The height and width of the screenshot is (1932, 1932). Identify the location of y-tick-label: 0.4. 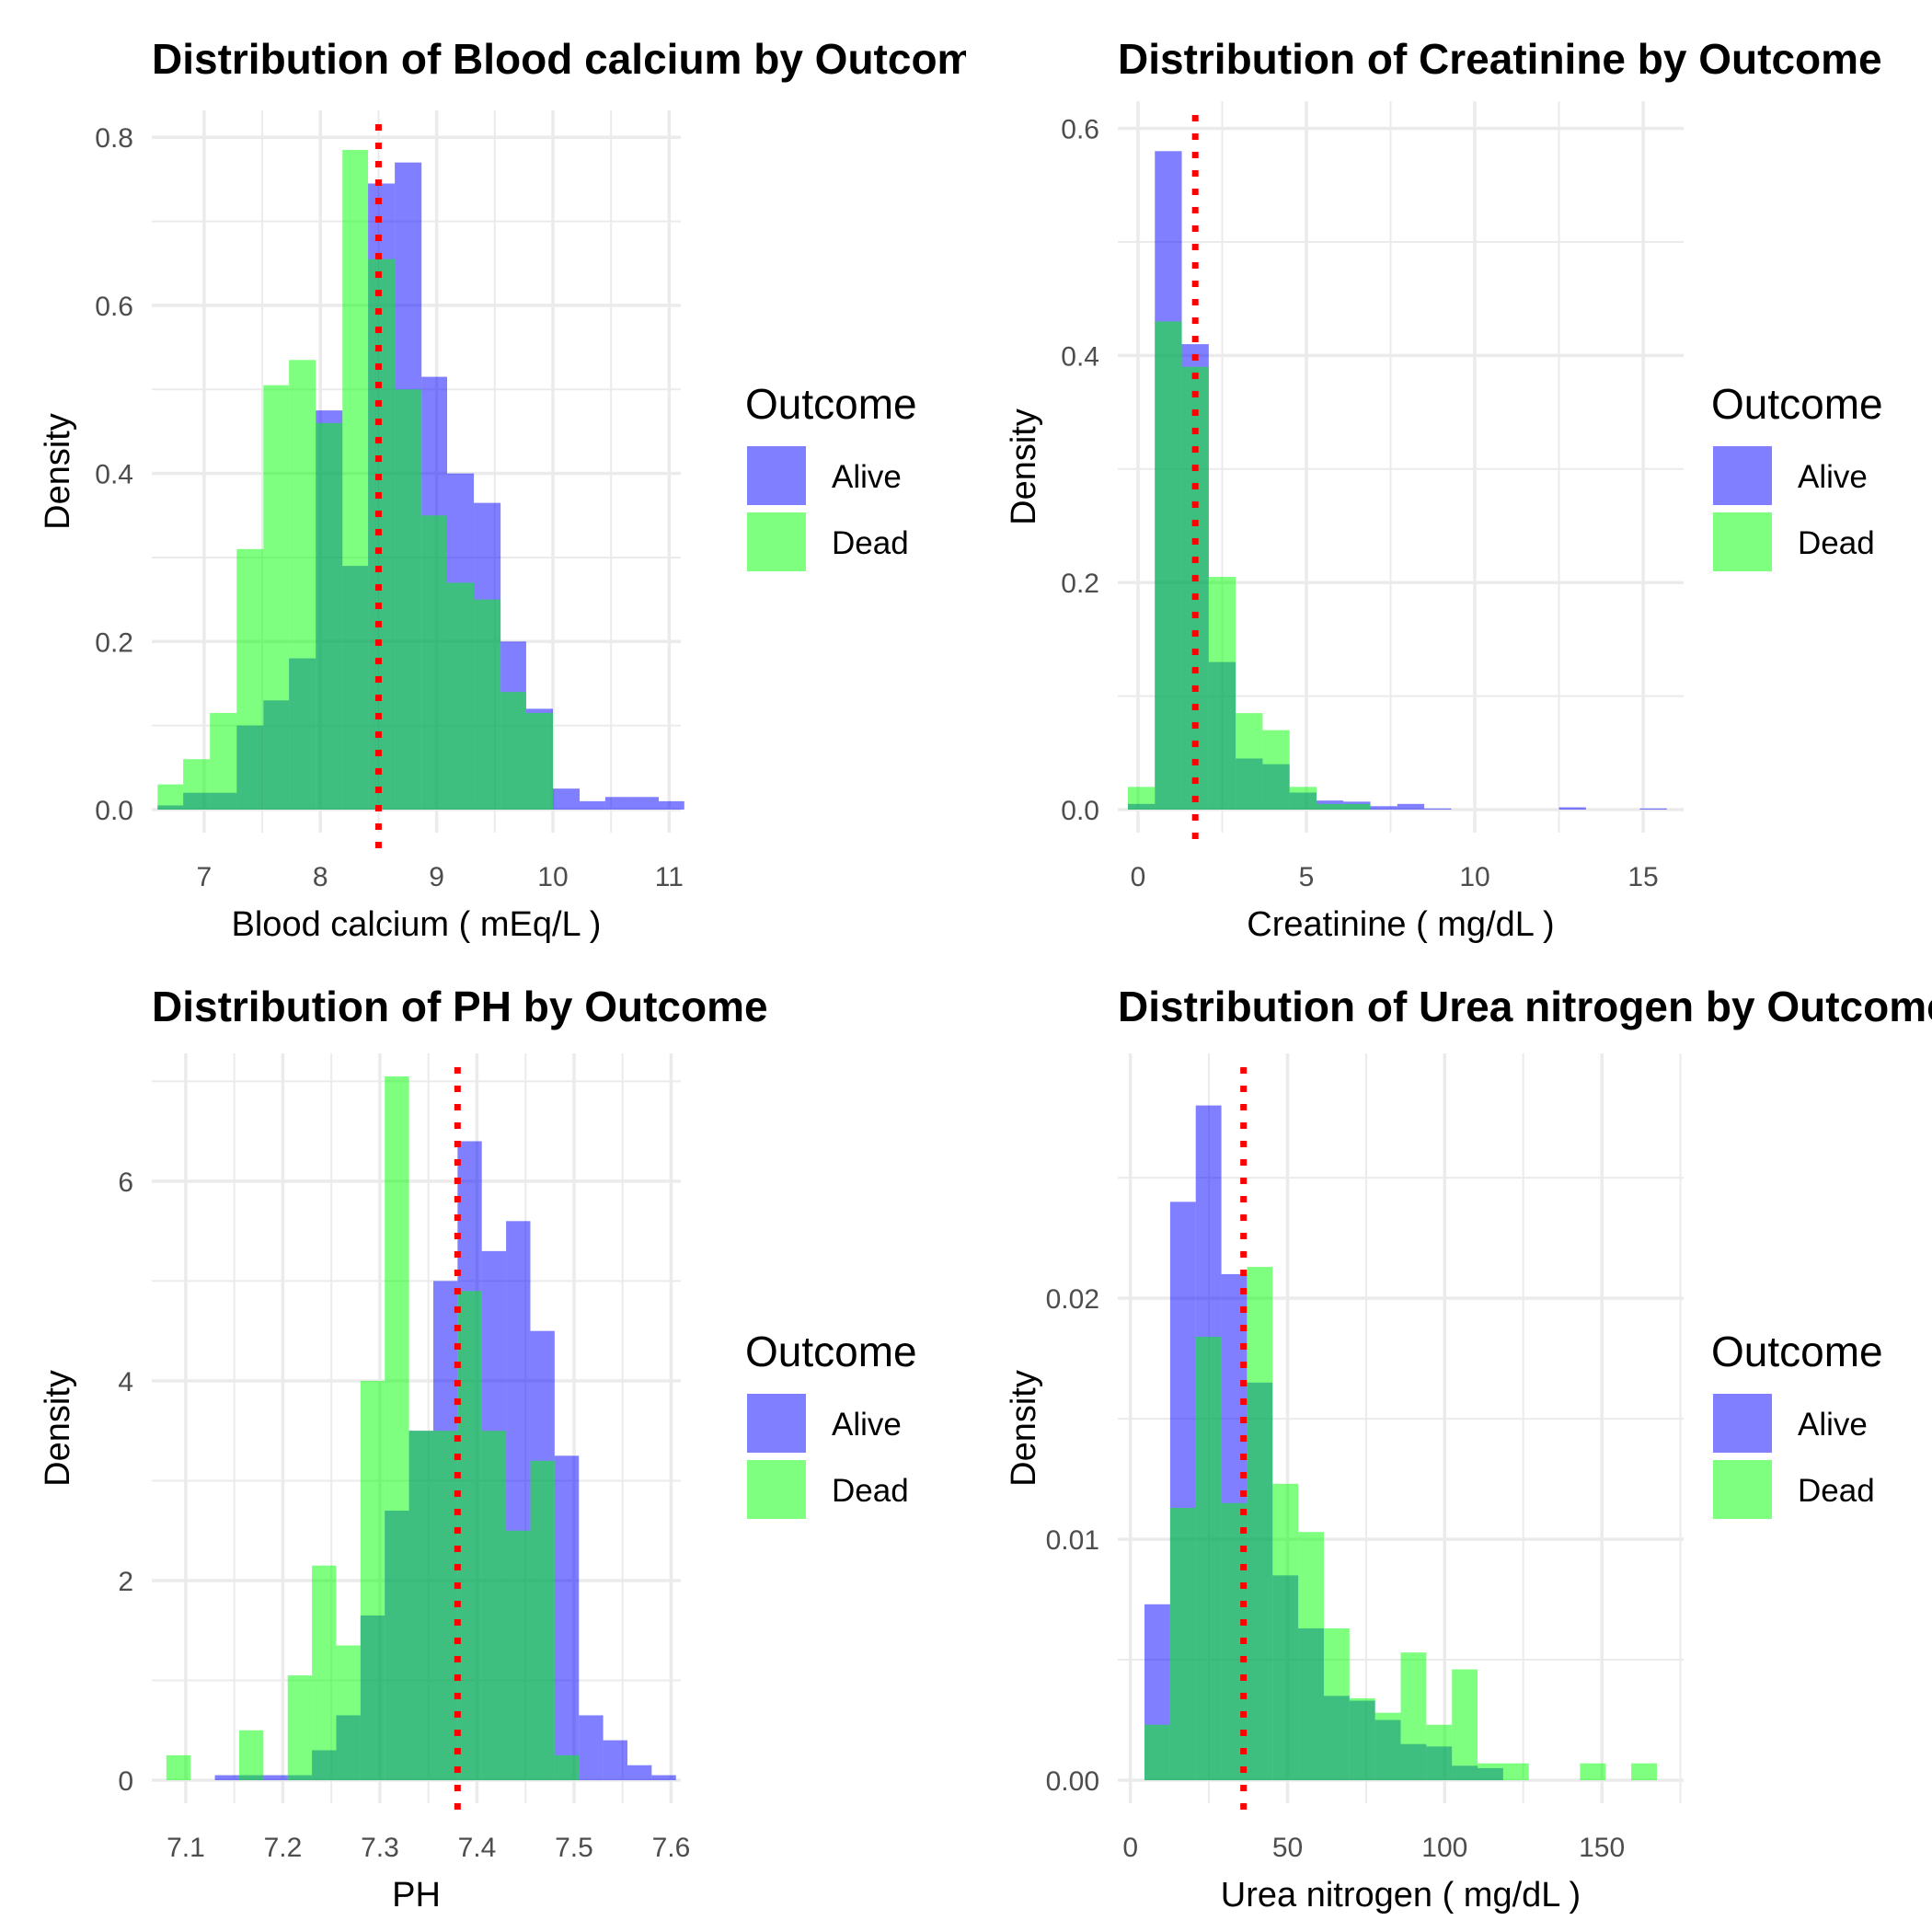
(114, 475).